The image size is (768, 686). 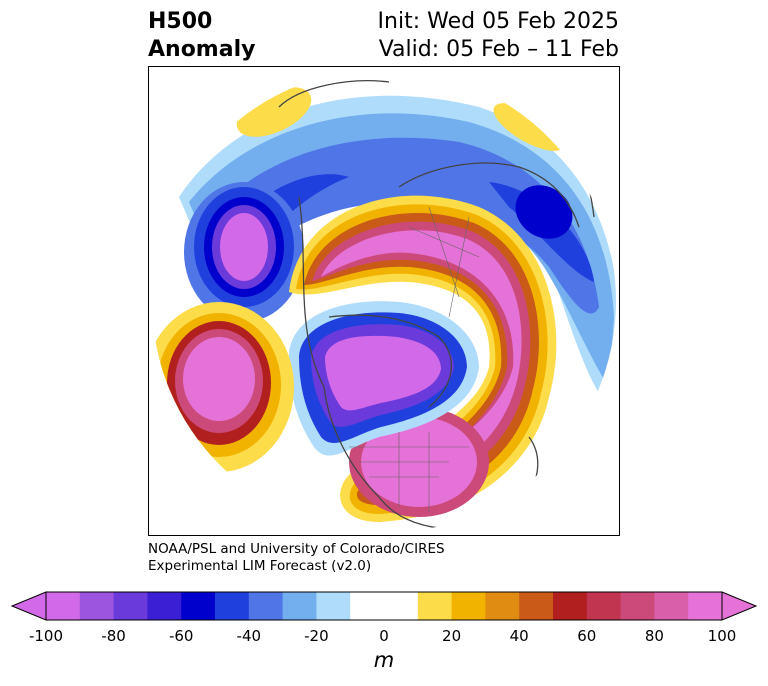 I want to click on colorbar-ticks: -100 -80 -60 -40 -20 0 20 40 60 80 100, so click(x=384, y=637).